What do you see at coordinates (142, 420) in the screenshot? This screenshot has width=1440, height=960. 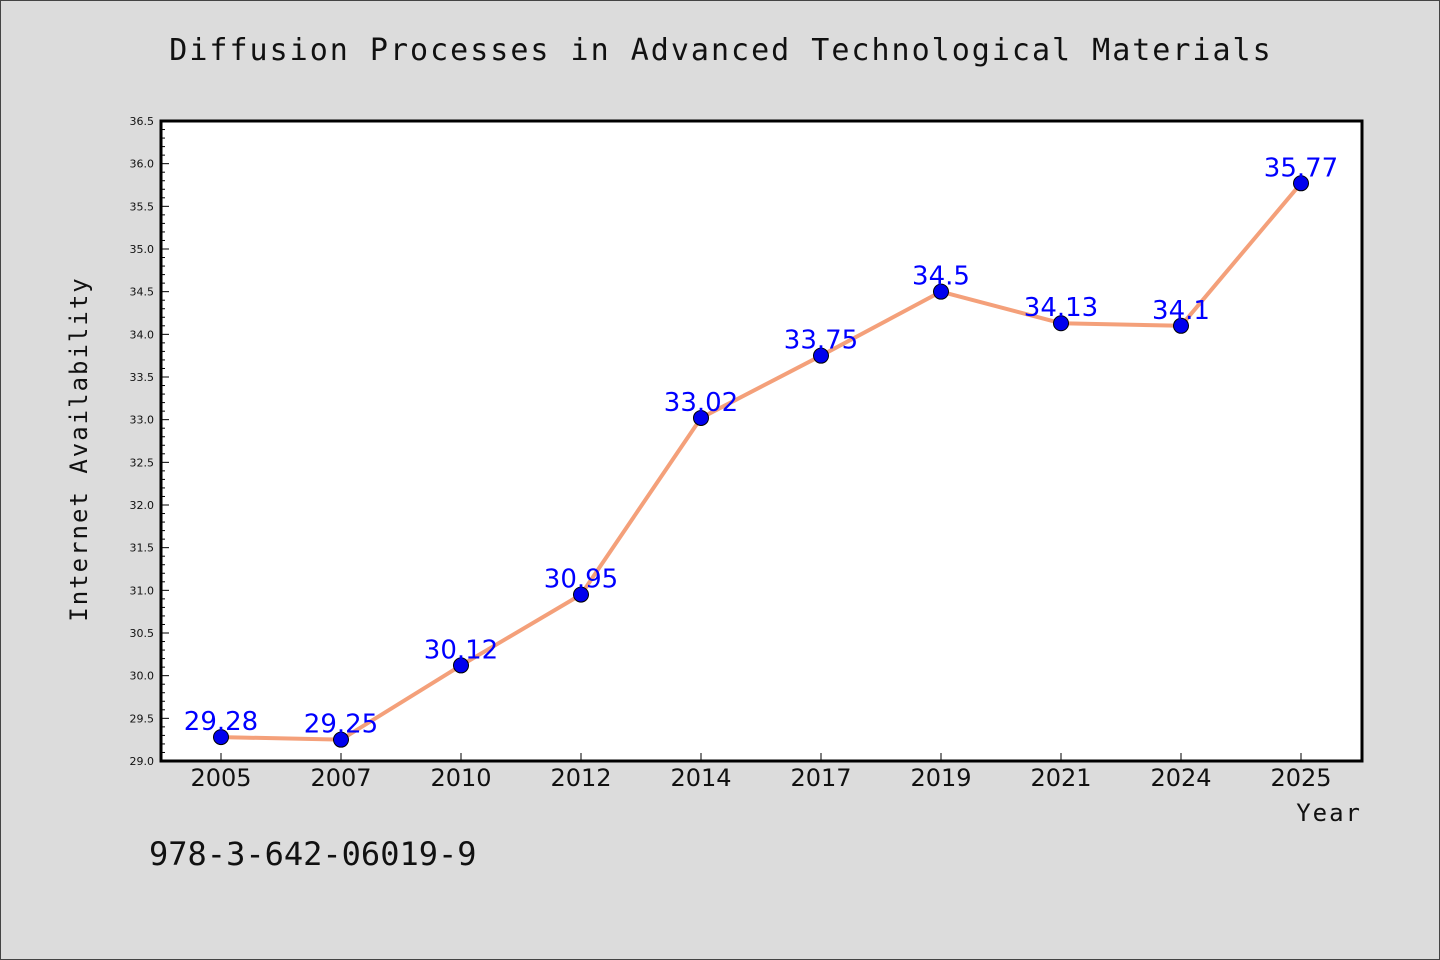 I see `y-tick-label: 33.0` at bounding box center [142, 420].